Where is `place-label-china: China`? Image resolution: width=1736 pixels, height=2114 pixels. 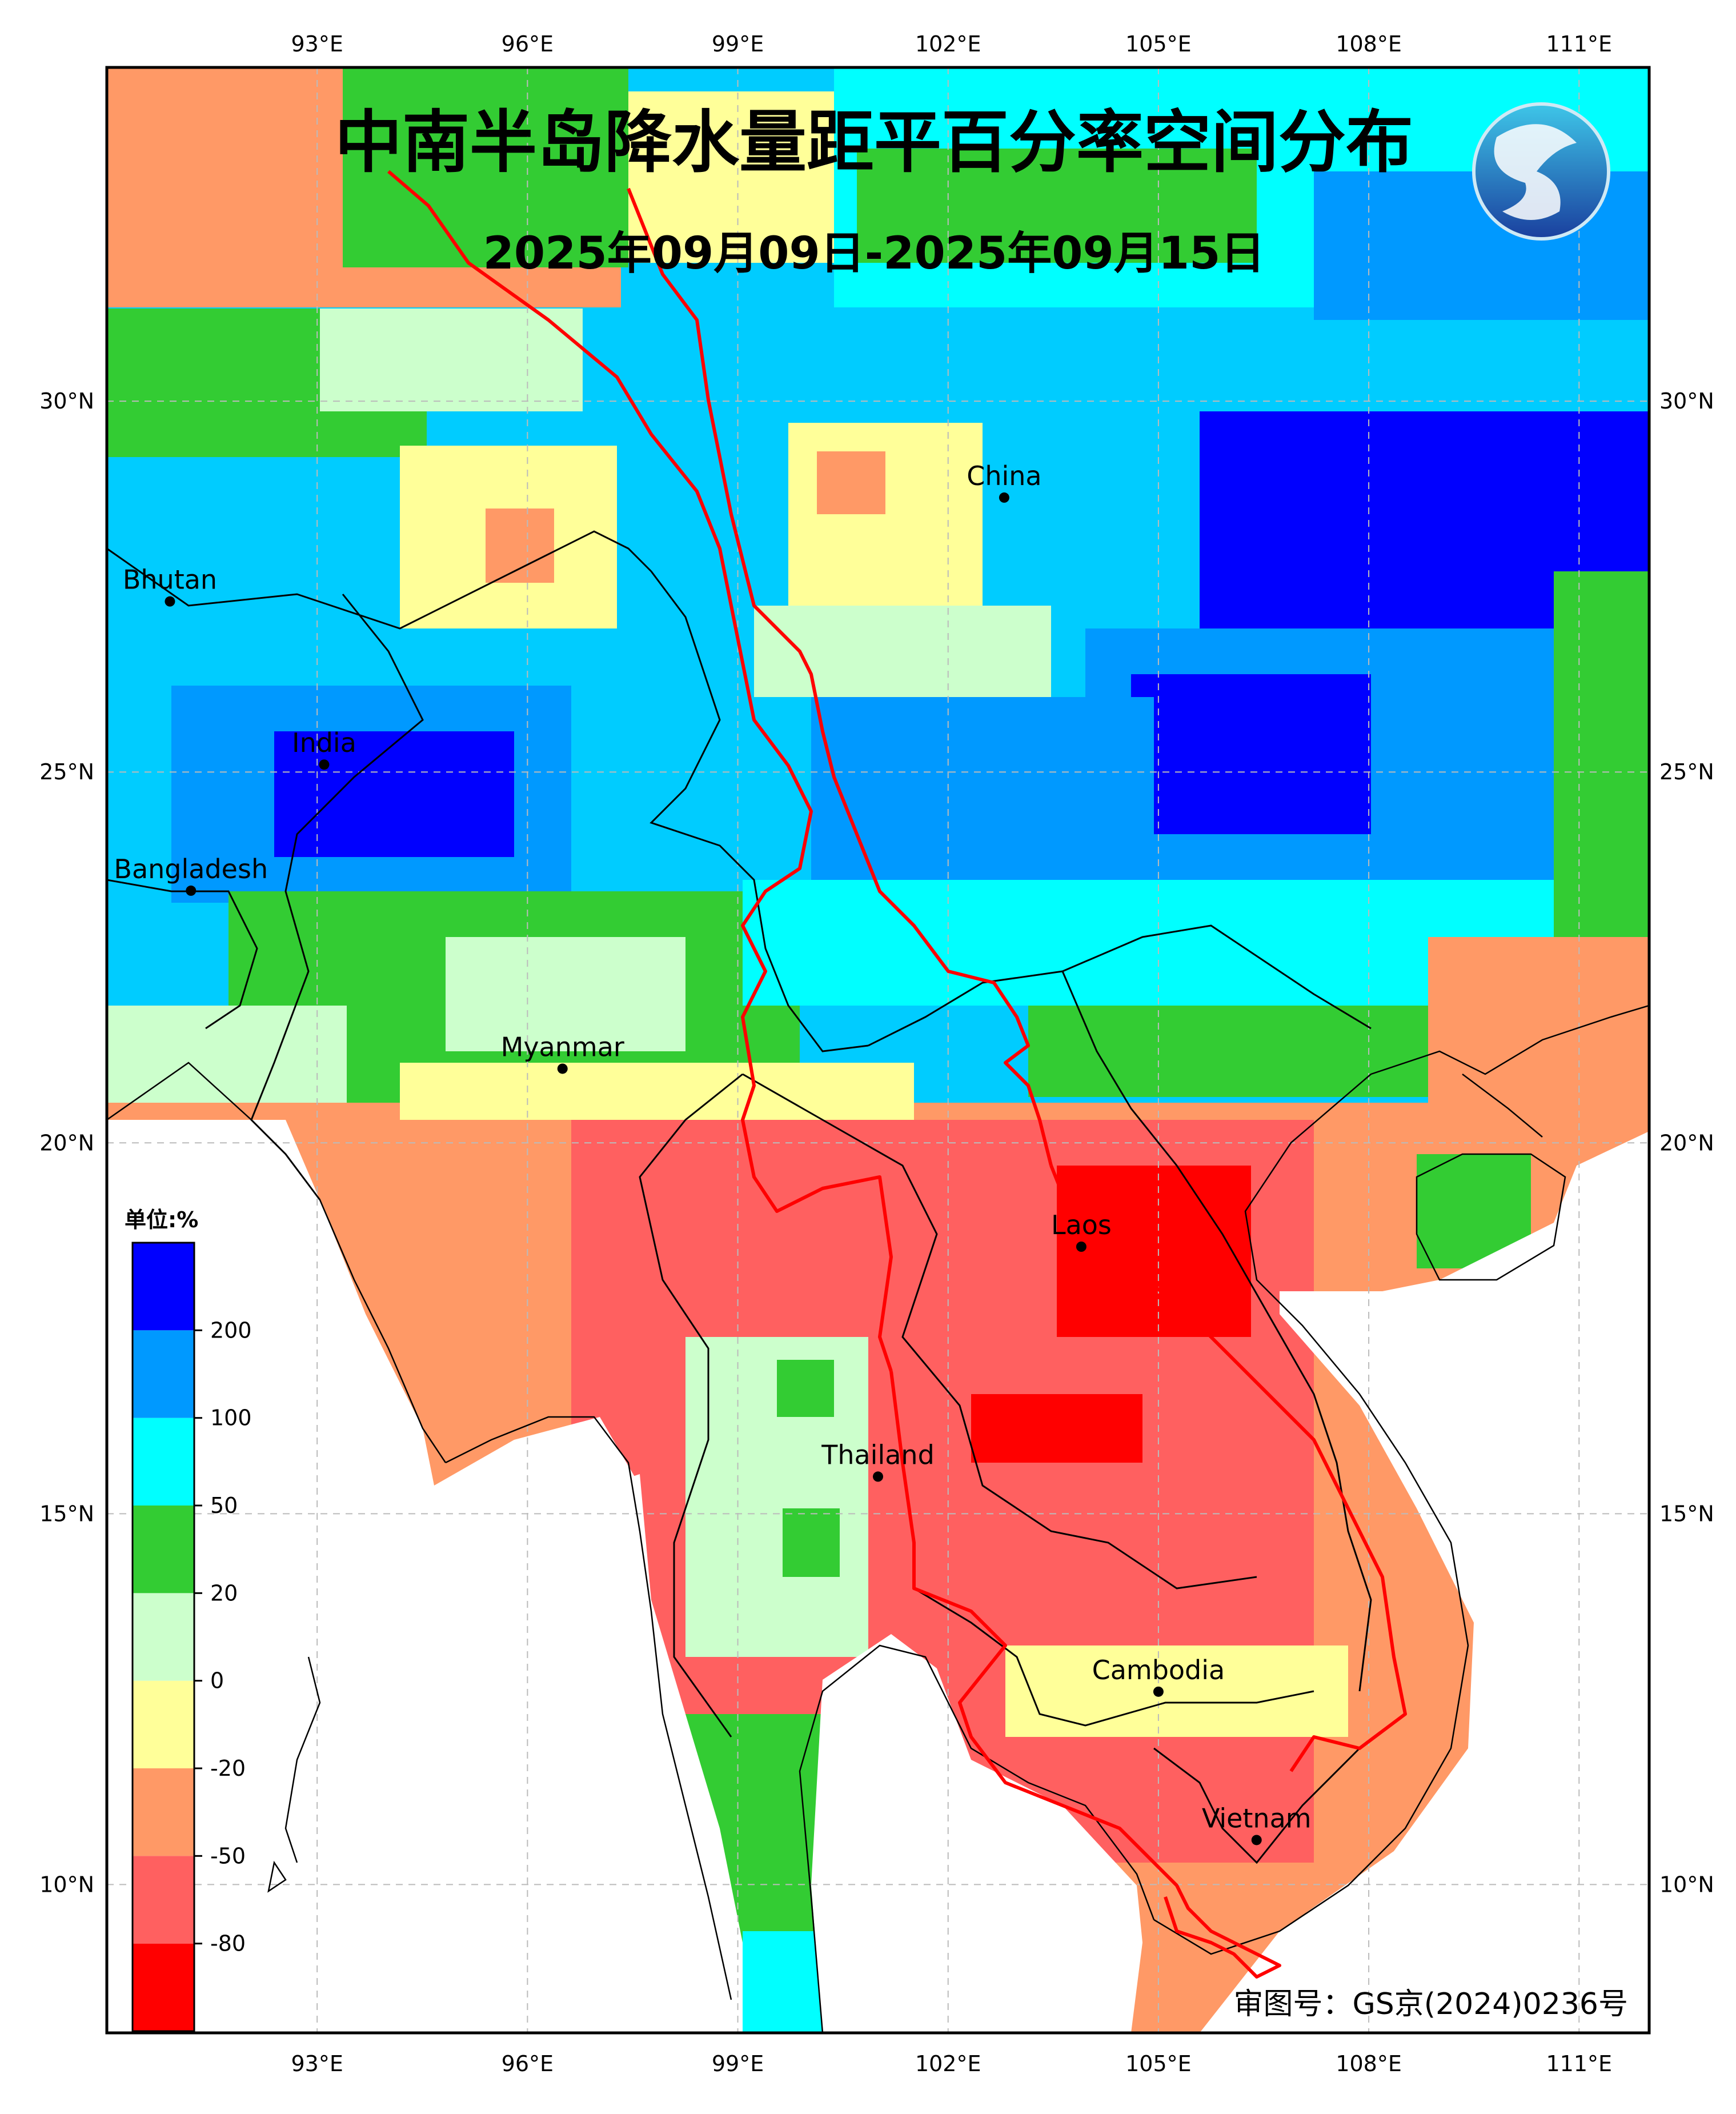 place-label-china: China is located at coordinates (1004, 476).